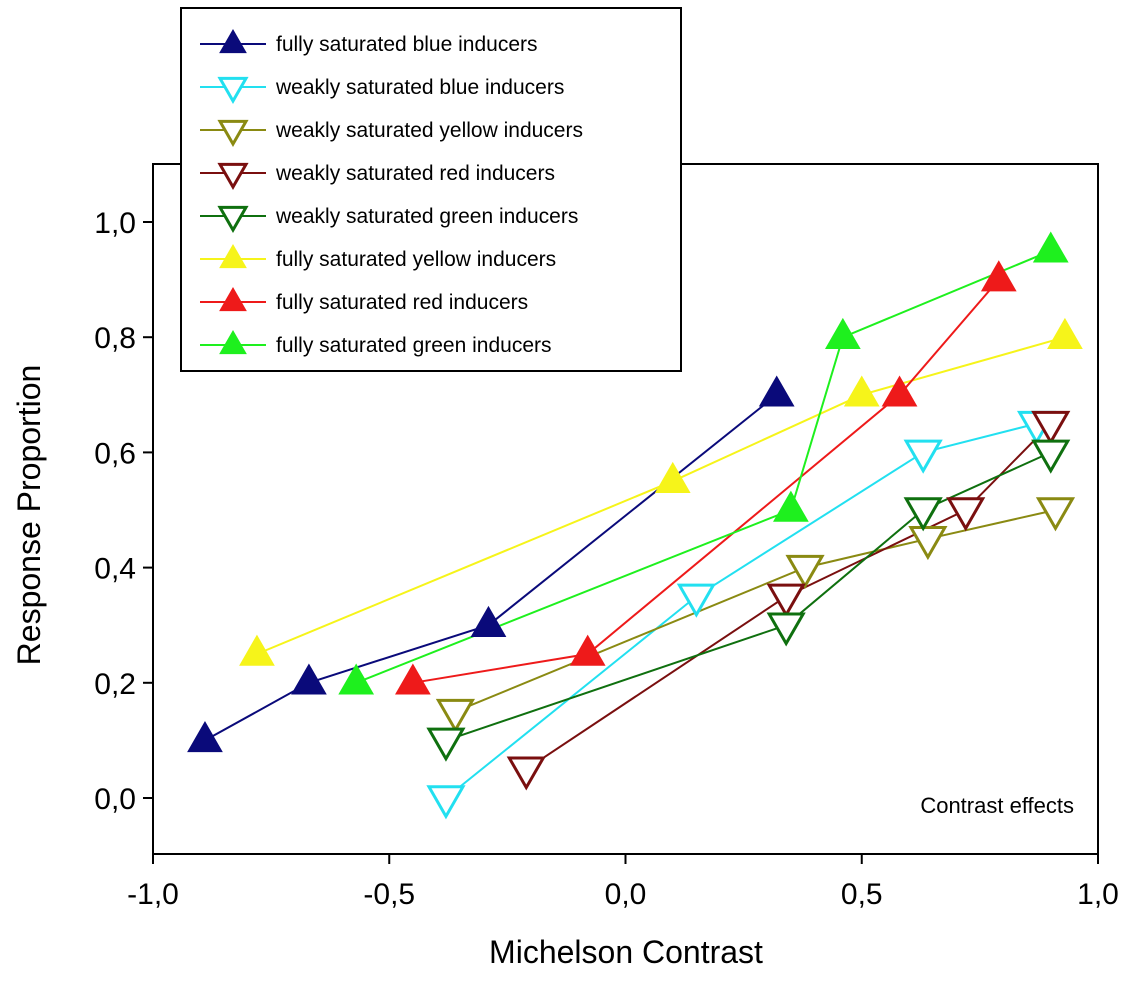 The height and width of the screenshot is (985, 1132). I want to click on legend-label: weakly saturated red inducers, so click(415, 173).